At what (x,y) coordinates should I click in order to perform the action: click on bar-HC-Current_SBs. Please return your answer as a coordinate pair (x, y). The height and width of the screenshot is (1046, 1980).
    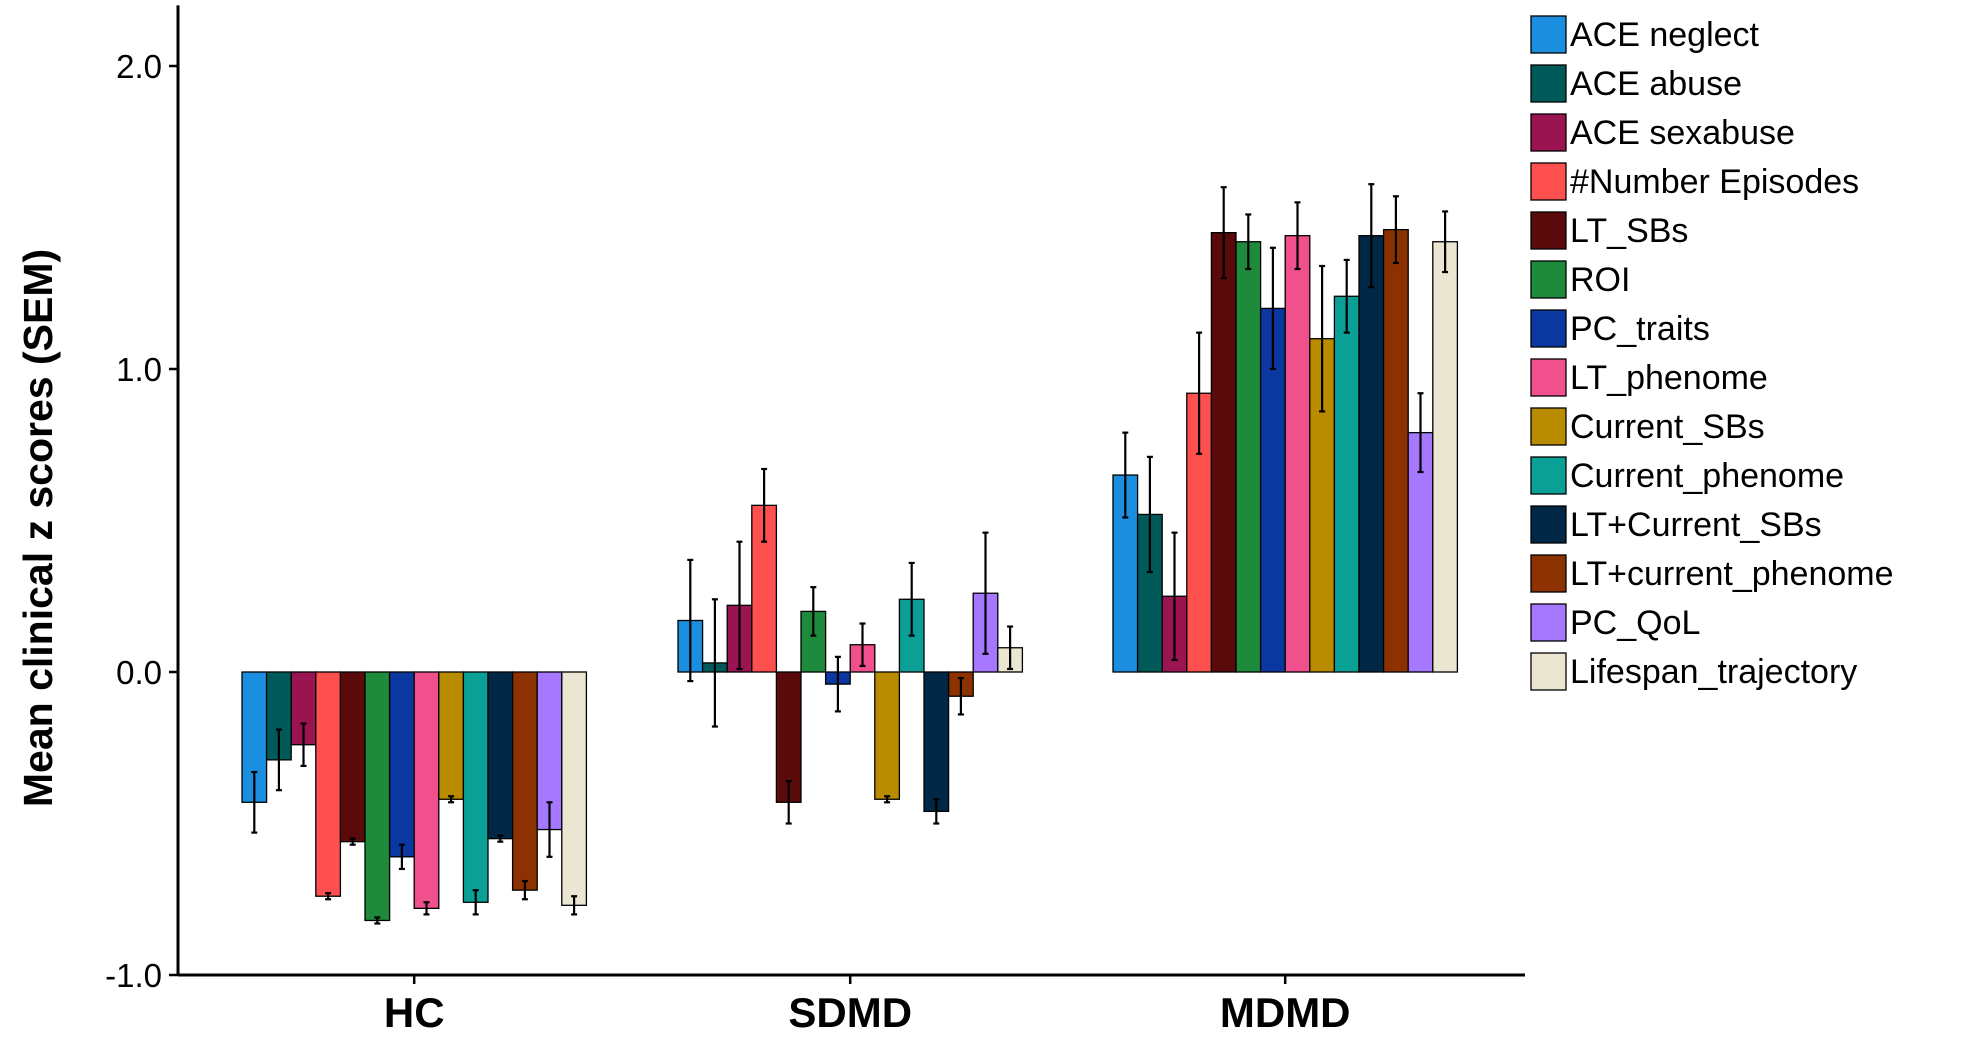
    Looking at the image, I should click on (451, 735).